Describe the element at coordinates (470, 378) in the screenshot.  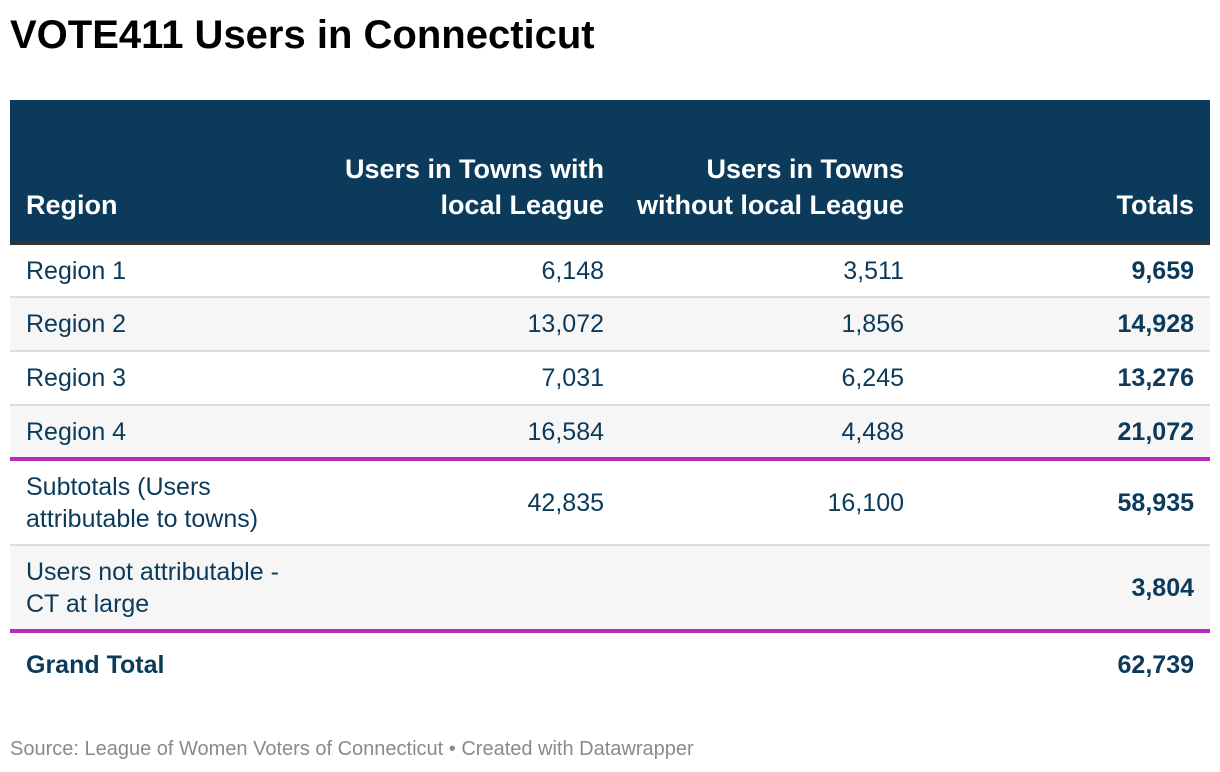
I see `cell-with-league: 7,031` at that location.